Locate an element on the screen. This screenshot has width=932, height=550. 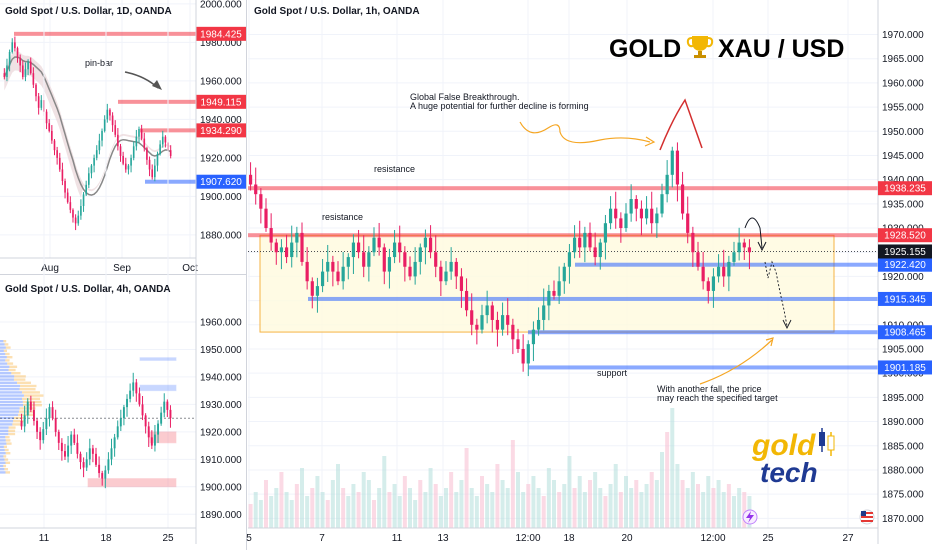
y-tick-label: 1900.000 is located at coordinates (221, 197).